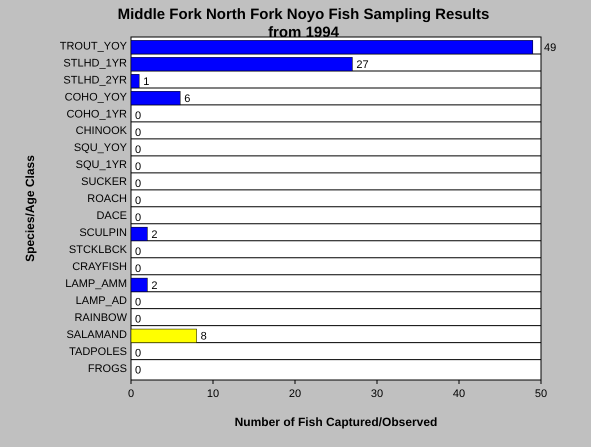  I want to click on y-tick-label: SUCKER, so click(104, 182).